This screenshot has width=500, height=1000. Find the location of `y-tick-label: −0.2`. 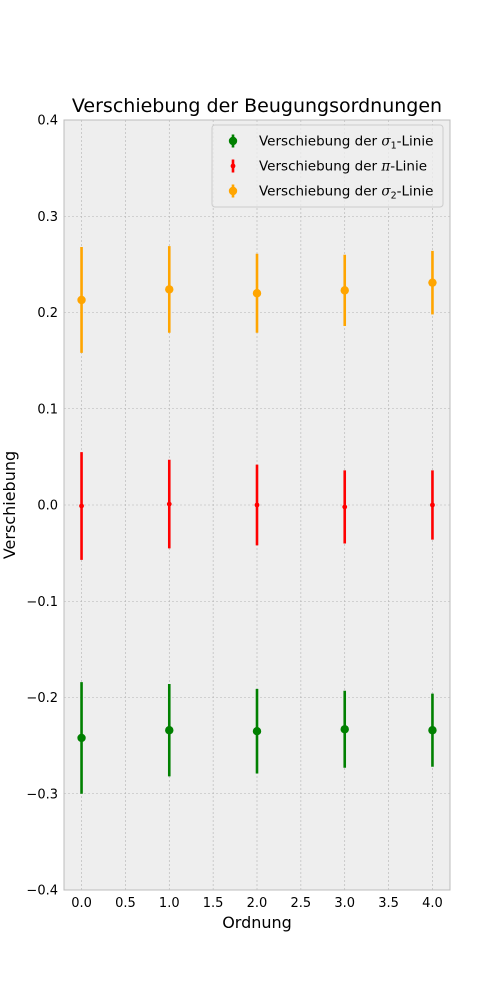

y-tick-label: −0.2 is located at coordinates (42, 698).